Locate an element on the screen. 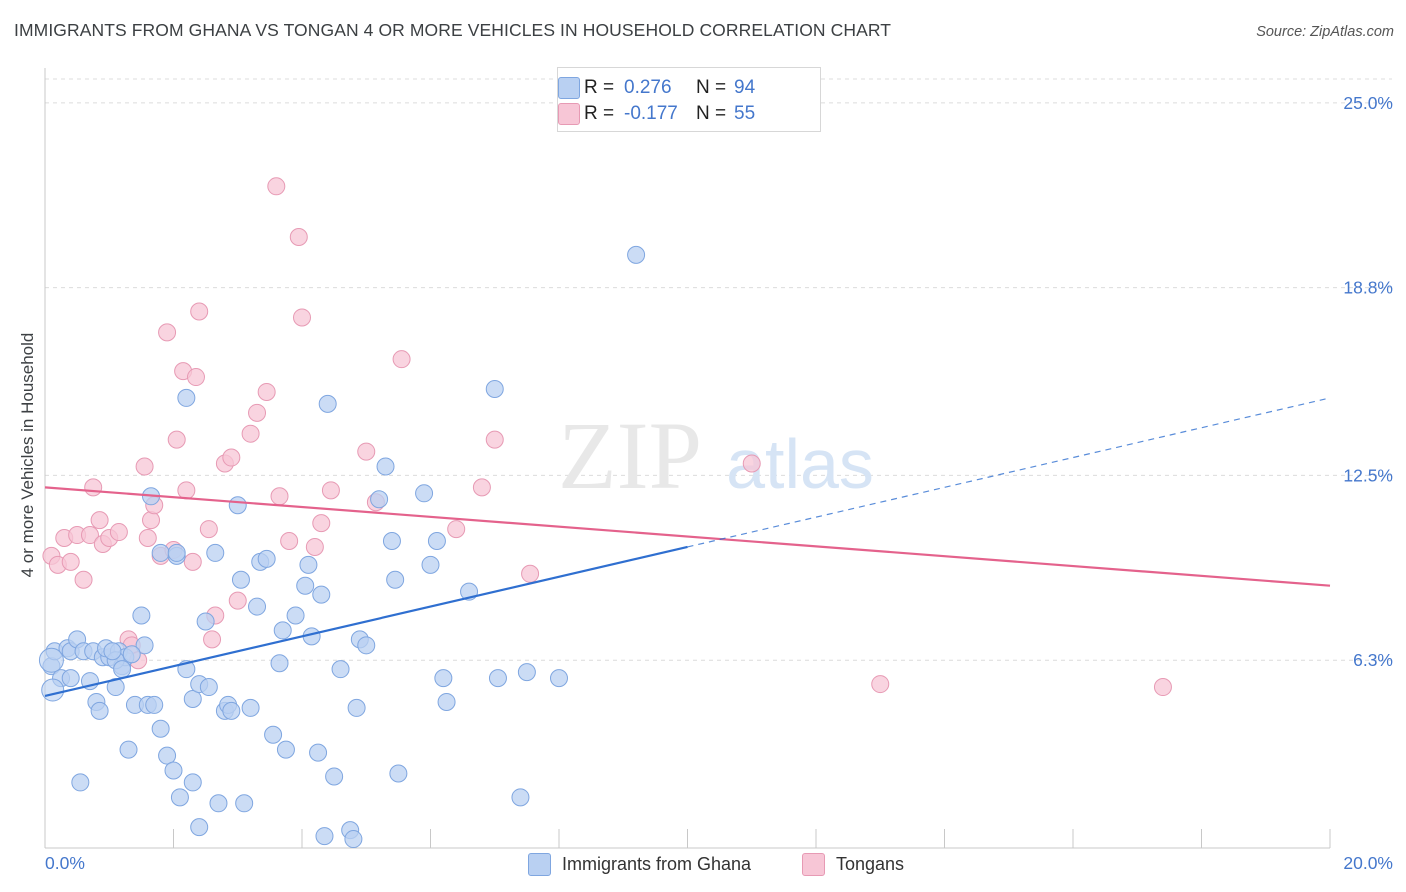 This screenshot has height=892, width=1406. stats-legend-row-ghana: R = 0.276 N = 94 is located at coordinates (657, 88).